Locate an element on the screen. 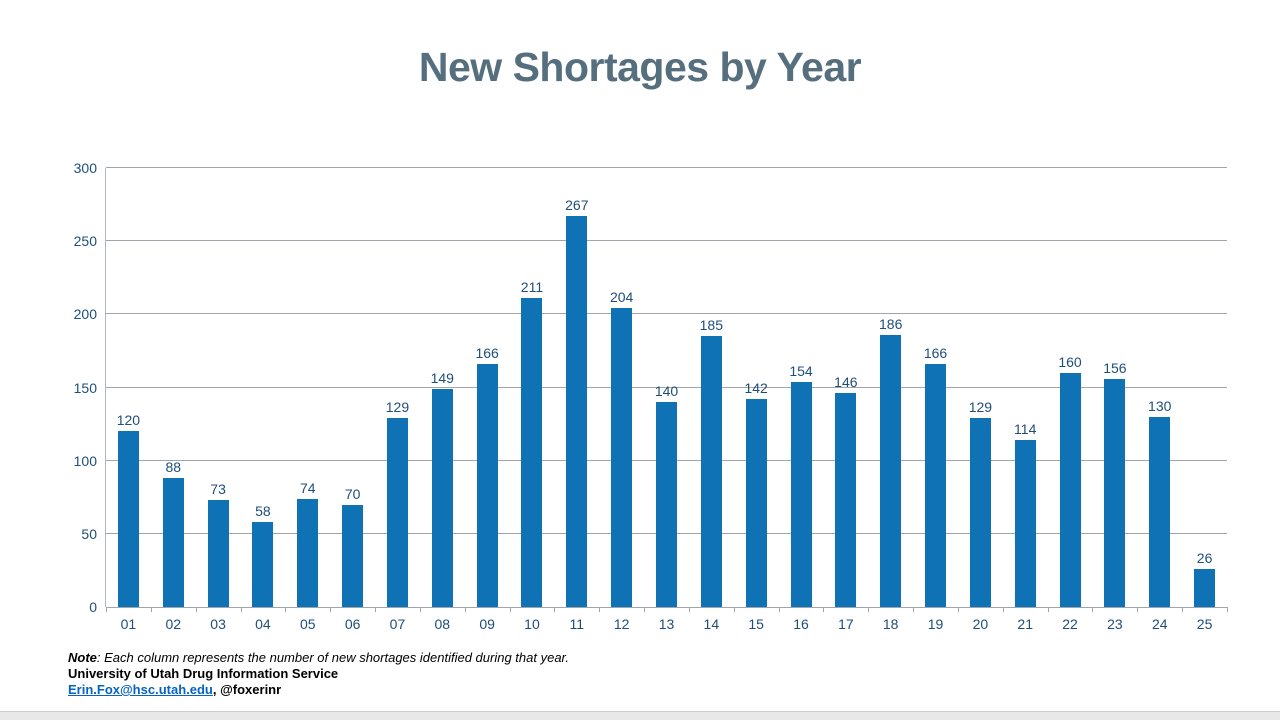 Image resolution: width=1280 pixels, height=720 pixels. bar-column-19: 166 is located at coordinates (935, 387).